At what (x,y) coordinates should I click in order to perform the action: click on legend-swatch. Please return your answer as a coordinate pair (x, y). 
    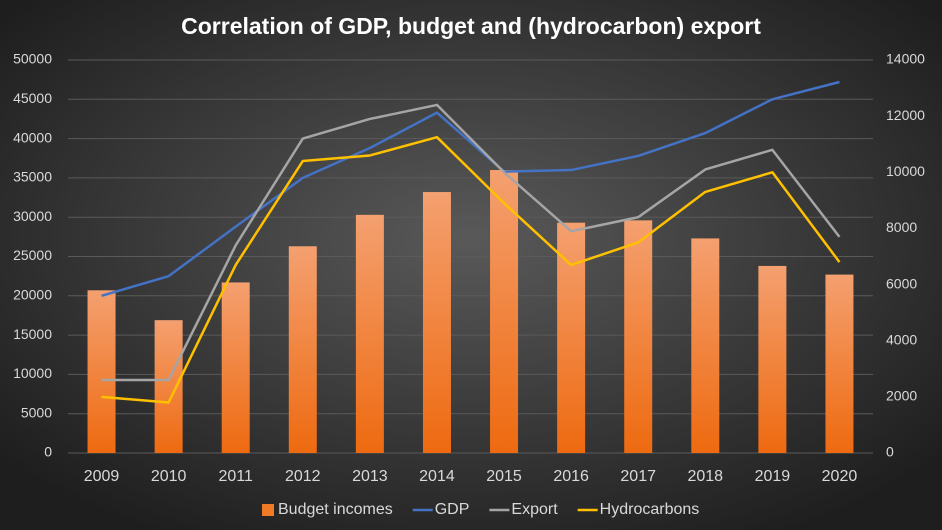
    Looking at the image, I should click on (268, 510).